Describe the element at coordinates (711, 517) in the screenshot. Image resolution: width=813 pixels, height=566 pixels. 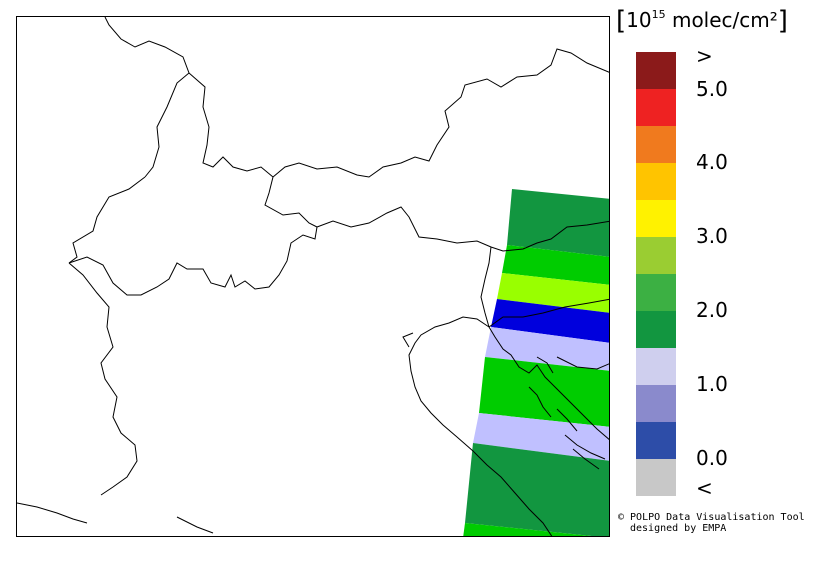
I see `credit-line-1: © POLPO Data Visualisation Tool` at that location.